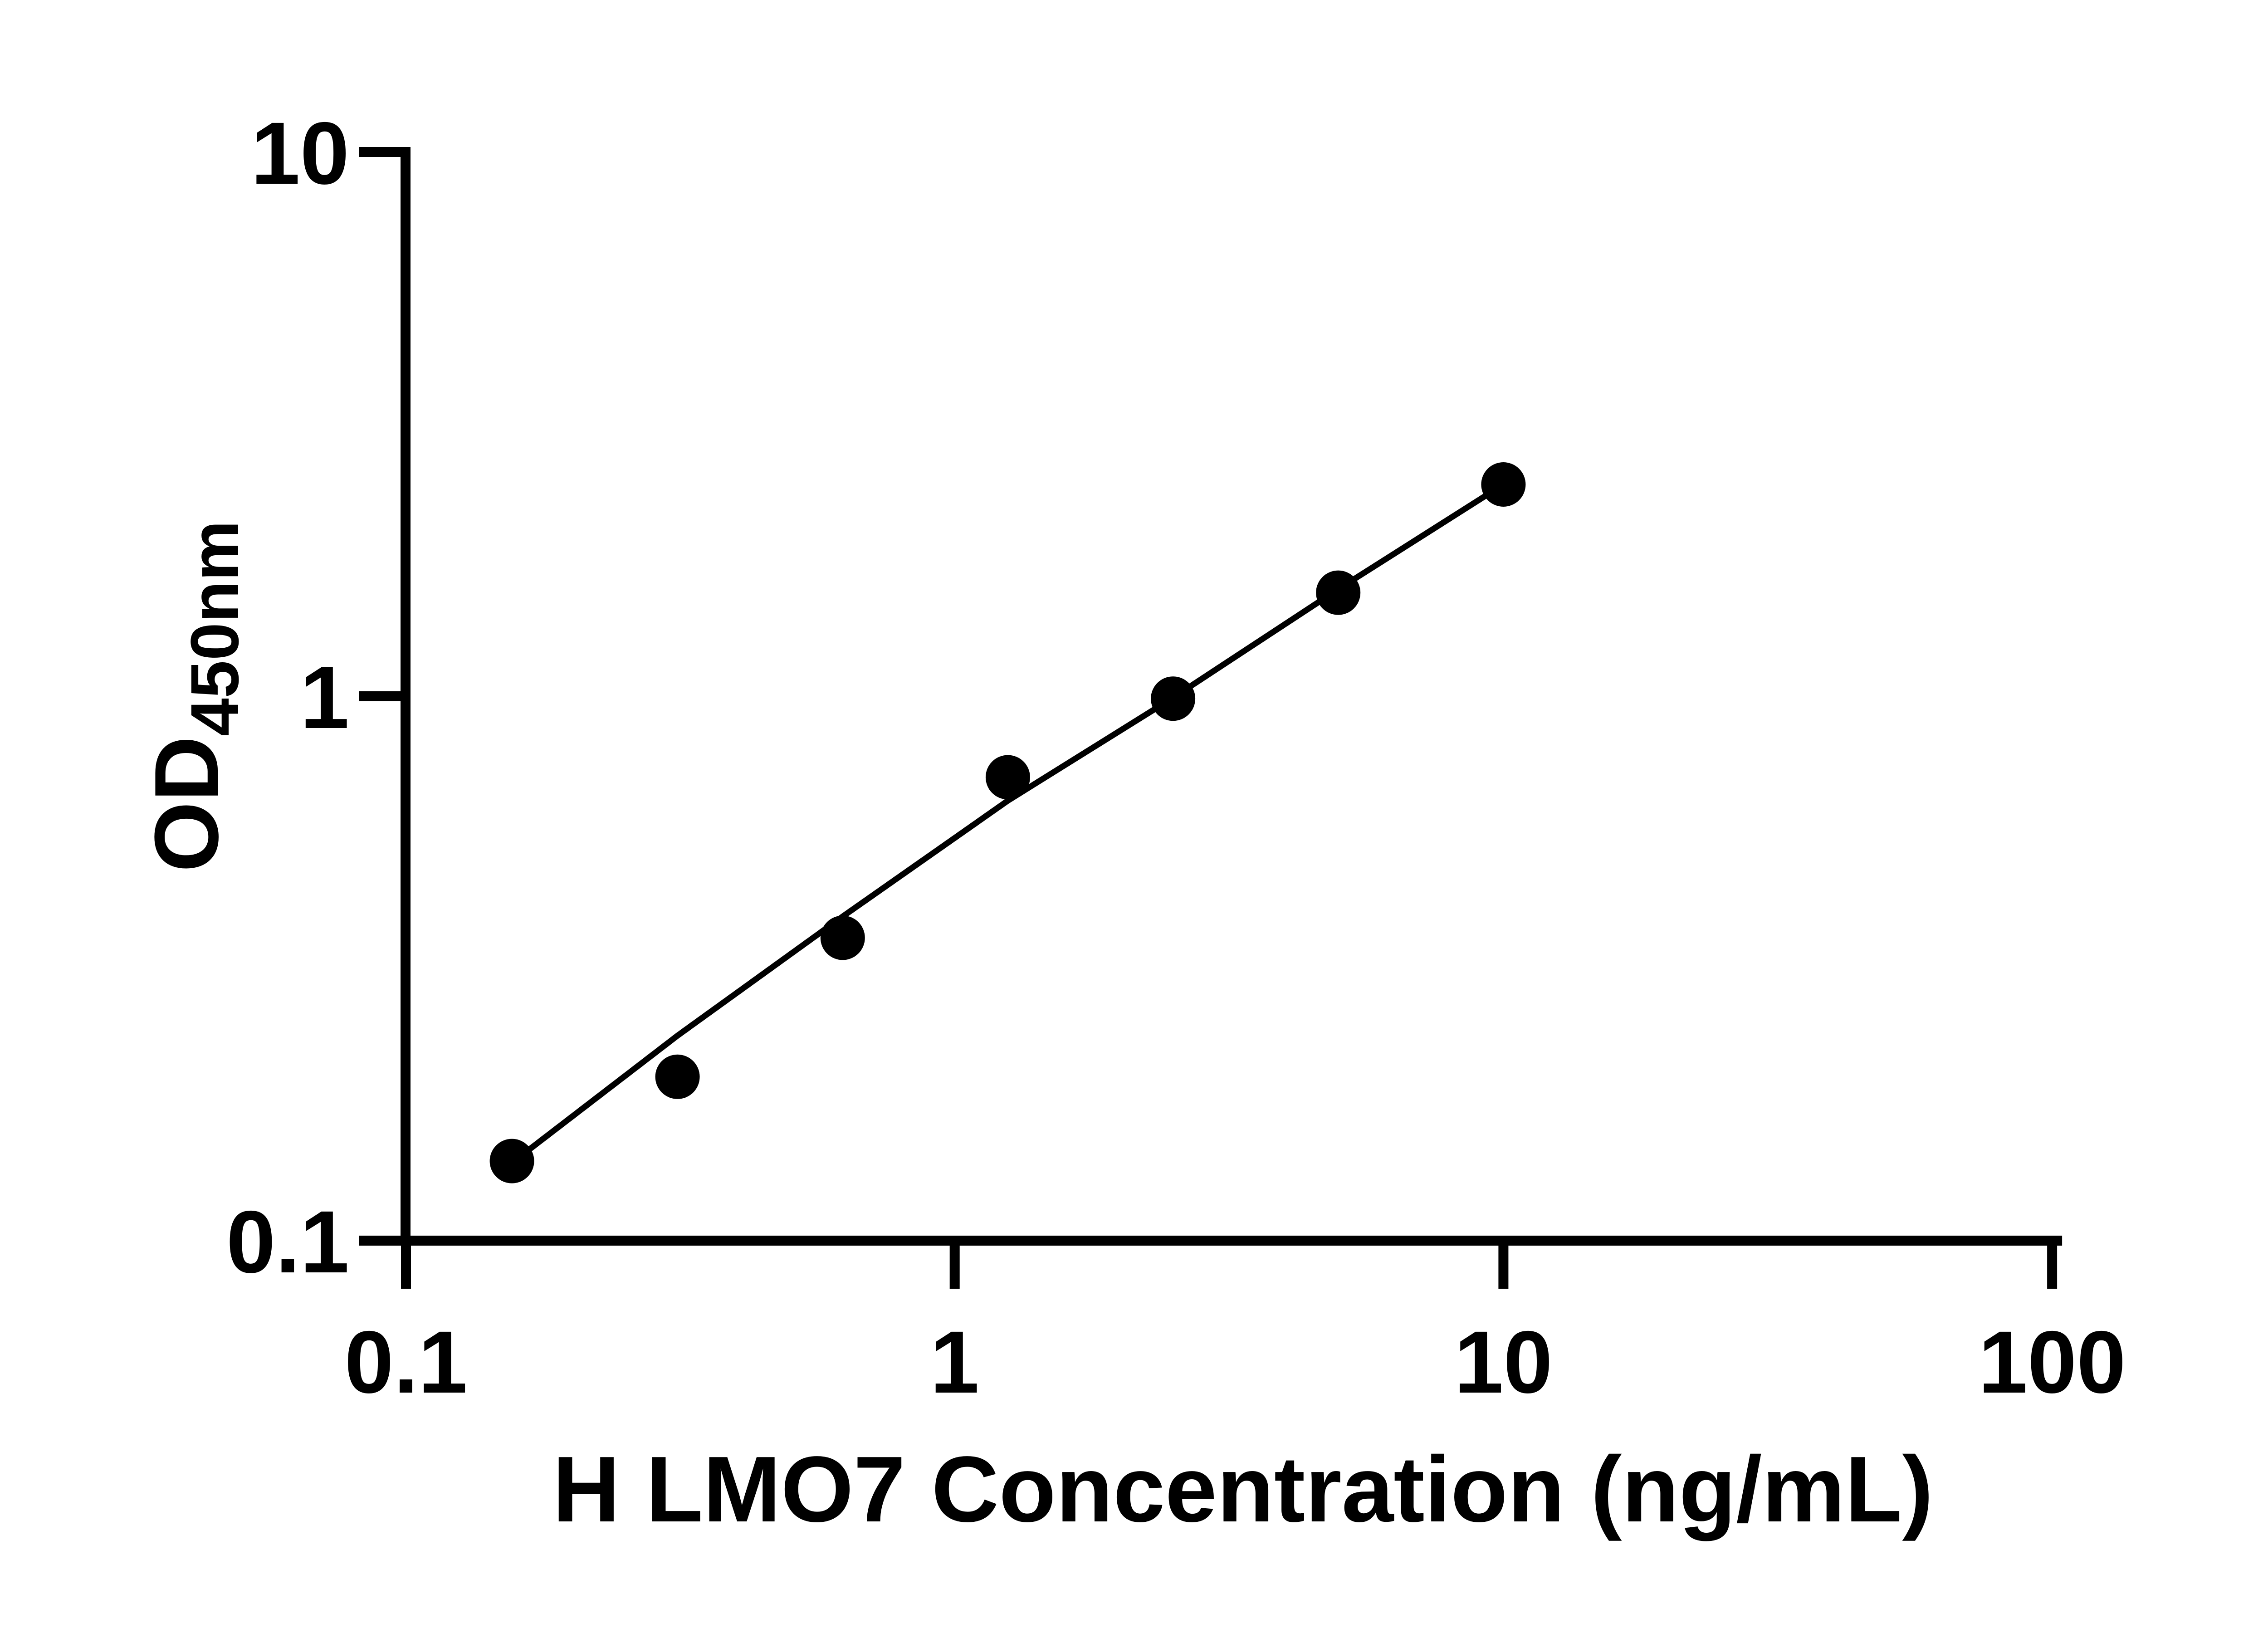 The image size is (2268, 1633). What do you see at coordinates (215, 628) in the screenshot?
I see `y-axis-title-subscript: 450nm` at bounding box center [215, 628].